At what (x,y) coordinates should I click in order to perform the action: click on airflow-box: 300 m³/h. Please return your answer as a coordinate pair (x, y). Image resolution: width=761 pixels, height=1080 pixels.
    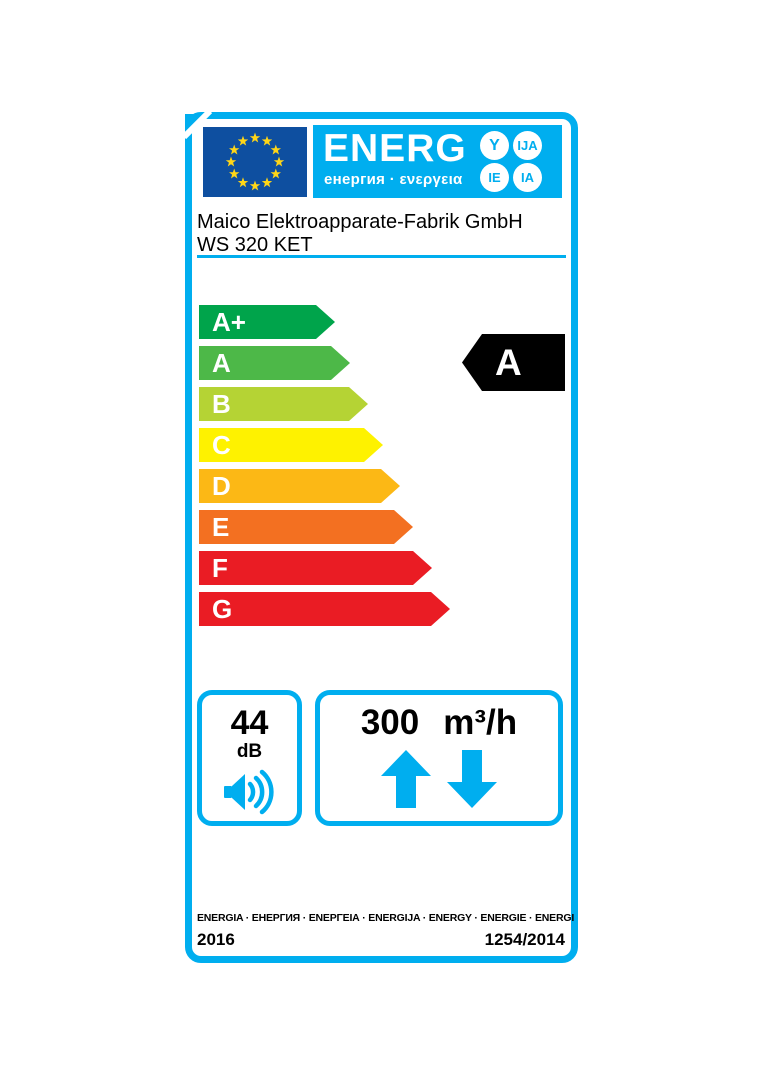
    Looking at the image, I should click on (439, 758).